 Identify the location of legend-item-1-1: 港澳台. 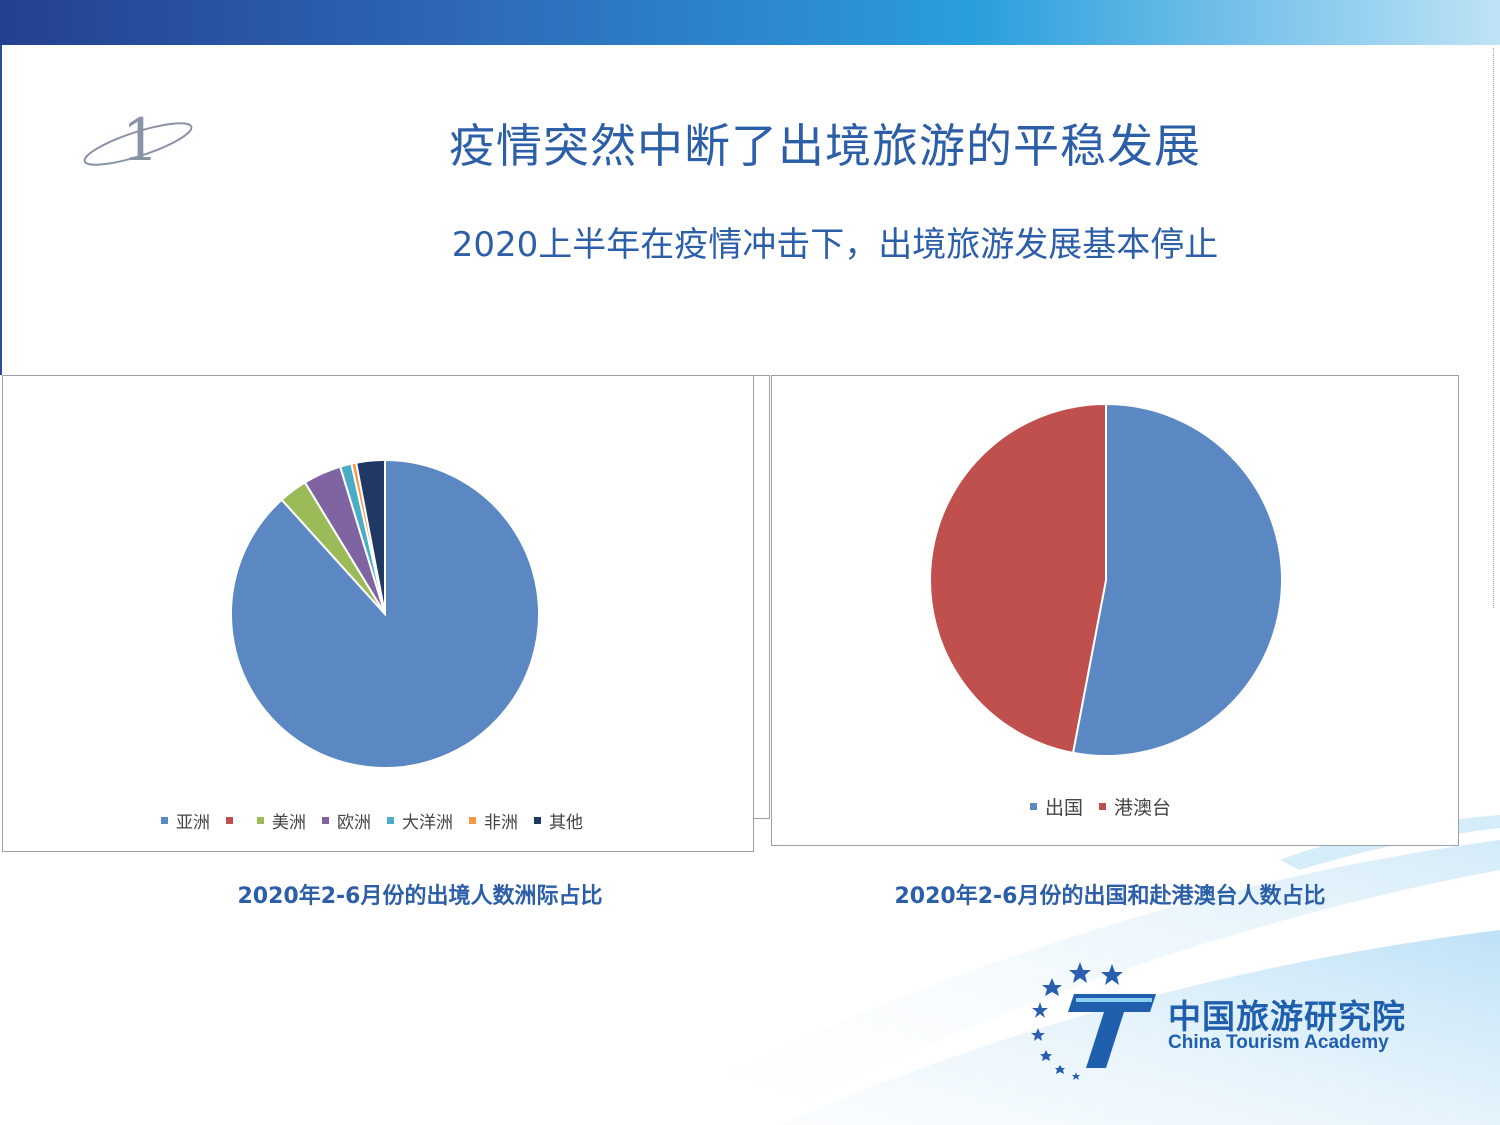
(1135, 806).